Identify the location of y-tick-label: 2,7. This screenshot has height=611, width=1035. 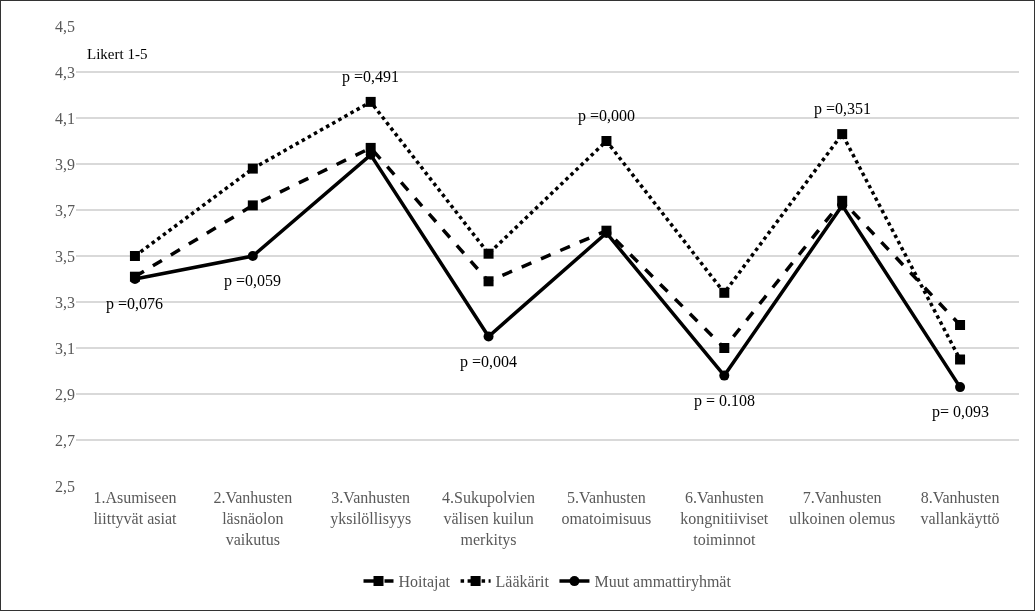
(65, 440).